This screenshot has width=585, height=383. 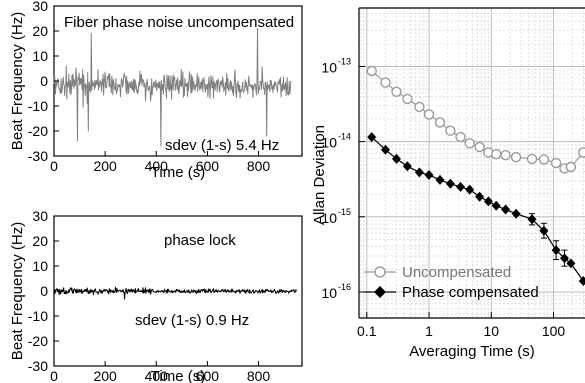 I want to click on series-phase-compensated, so click(x=476, y=209).